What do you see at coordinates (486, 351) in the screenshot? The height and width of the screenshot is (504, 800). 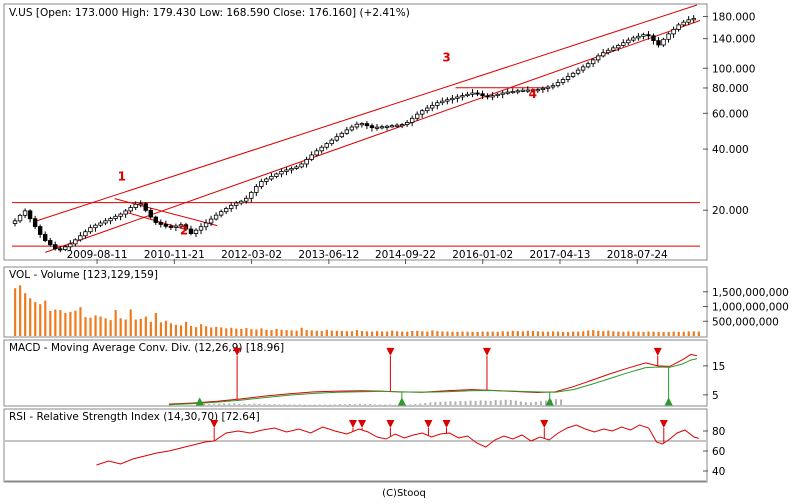 I see `sell-marker` at bounding box center [486, 351].